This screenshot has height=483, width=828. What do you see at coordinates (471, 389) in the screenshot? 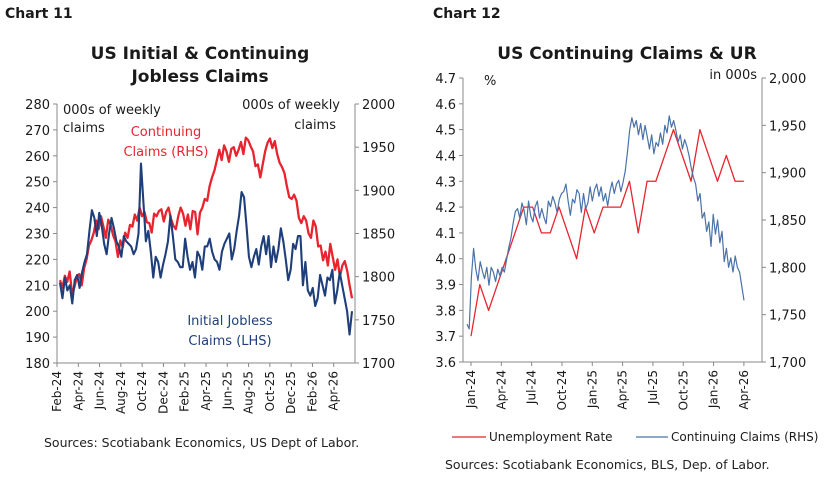
I see `chart12-x-tick-label: Jan-24` at bounding box center [471, 389].